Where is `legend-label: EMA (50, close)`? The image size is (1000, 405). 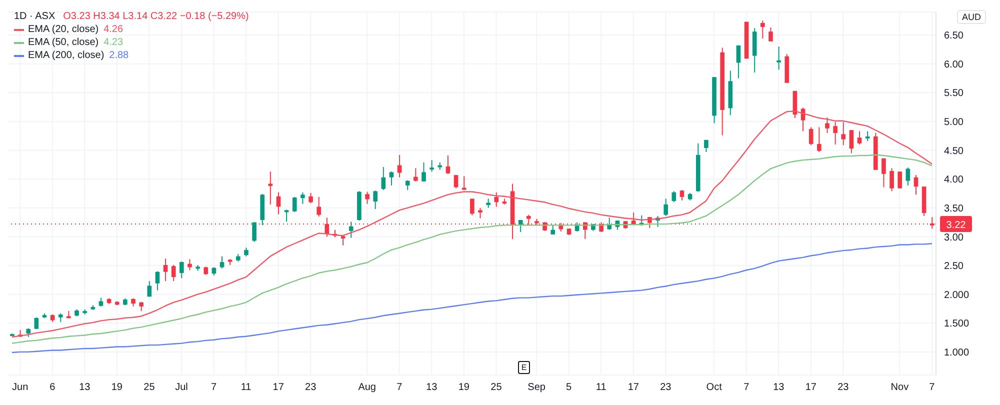 legend-label: EMA (50, close) is located at coordinates (63, 42).